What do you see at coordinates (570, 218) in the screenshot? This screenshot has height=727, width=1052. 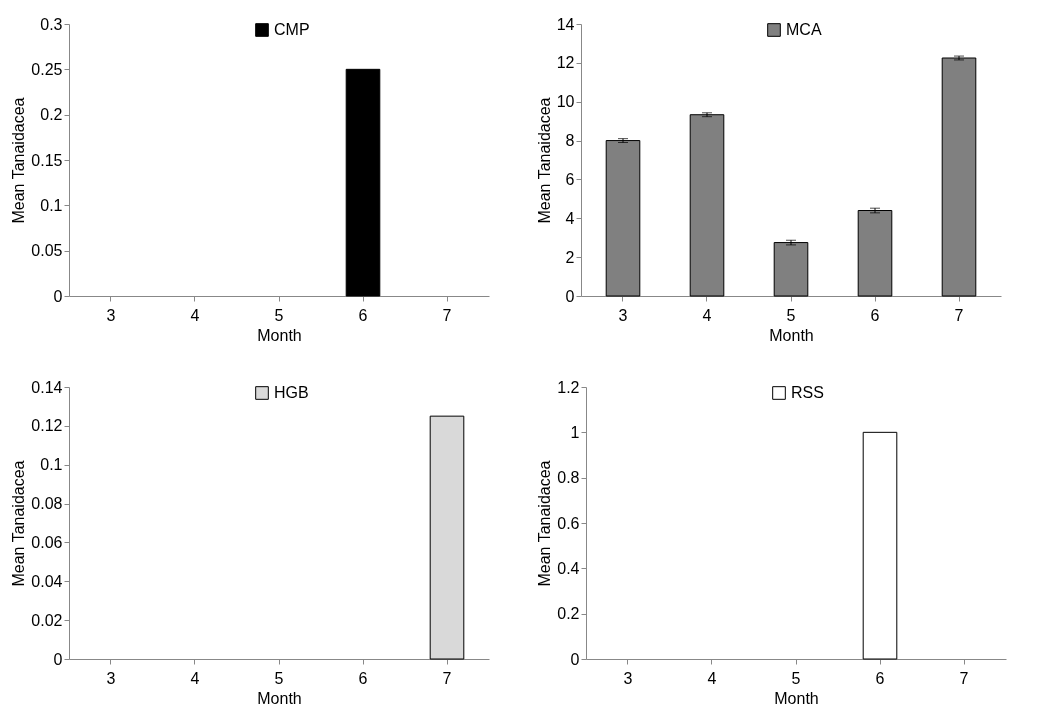 I see `y-tick-label: 4` at bounding box center [570, 218].